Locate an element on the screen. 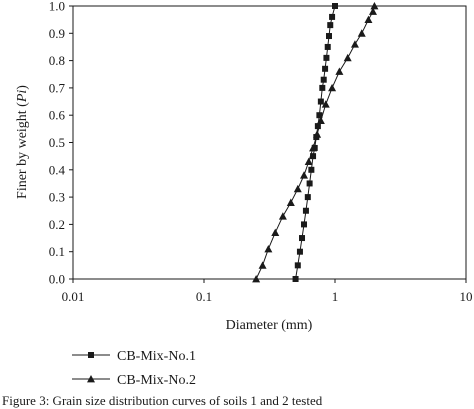 The width and height of the screenshot is (474, 409). x-tick-label: 10 is located at coordinates (466, 296).